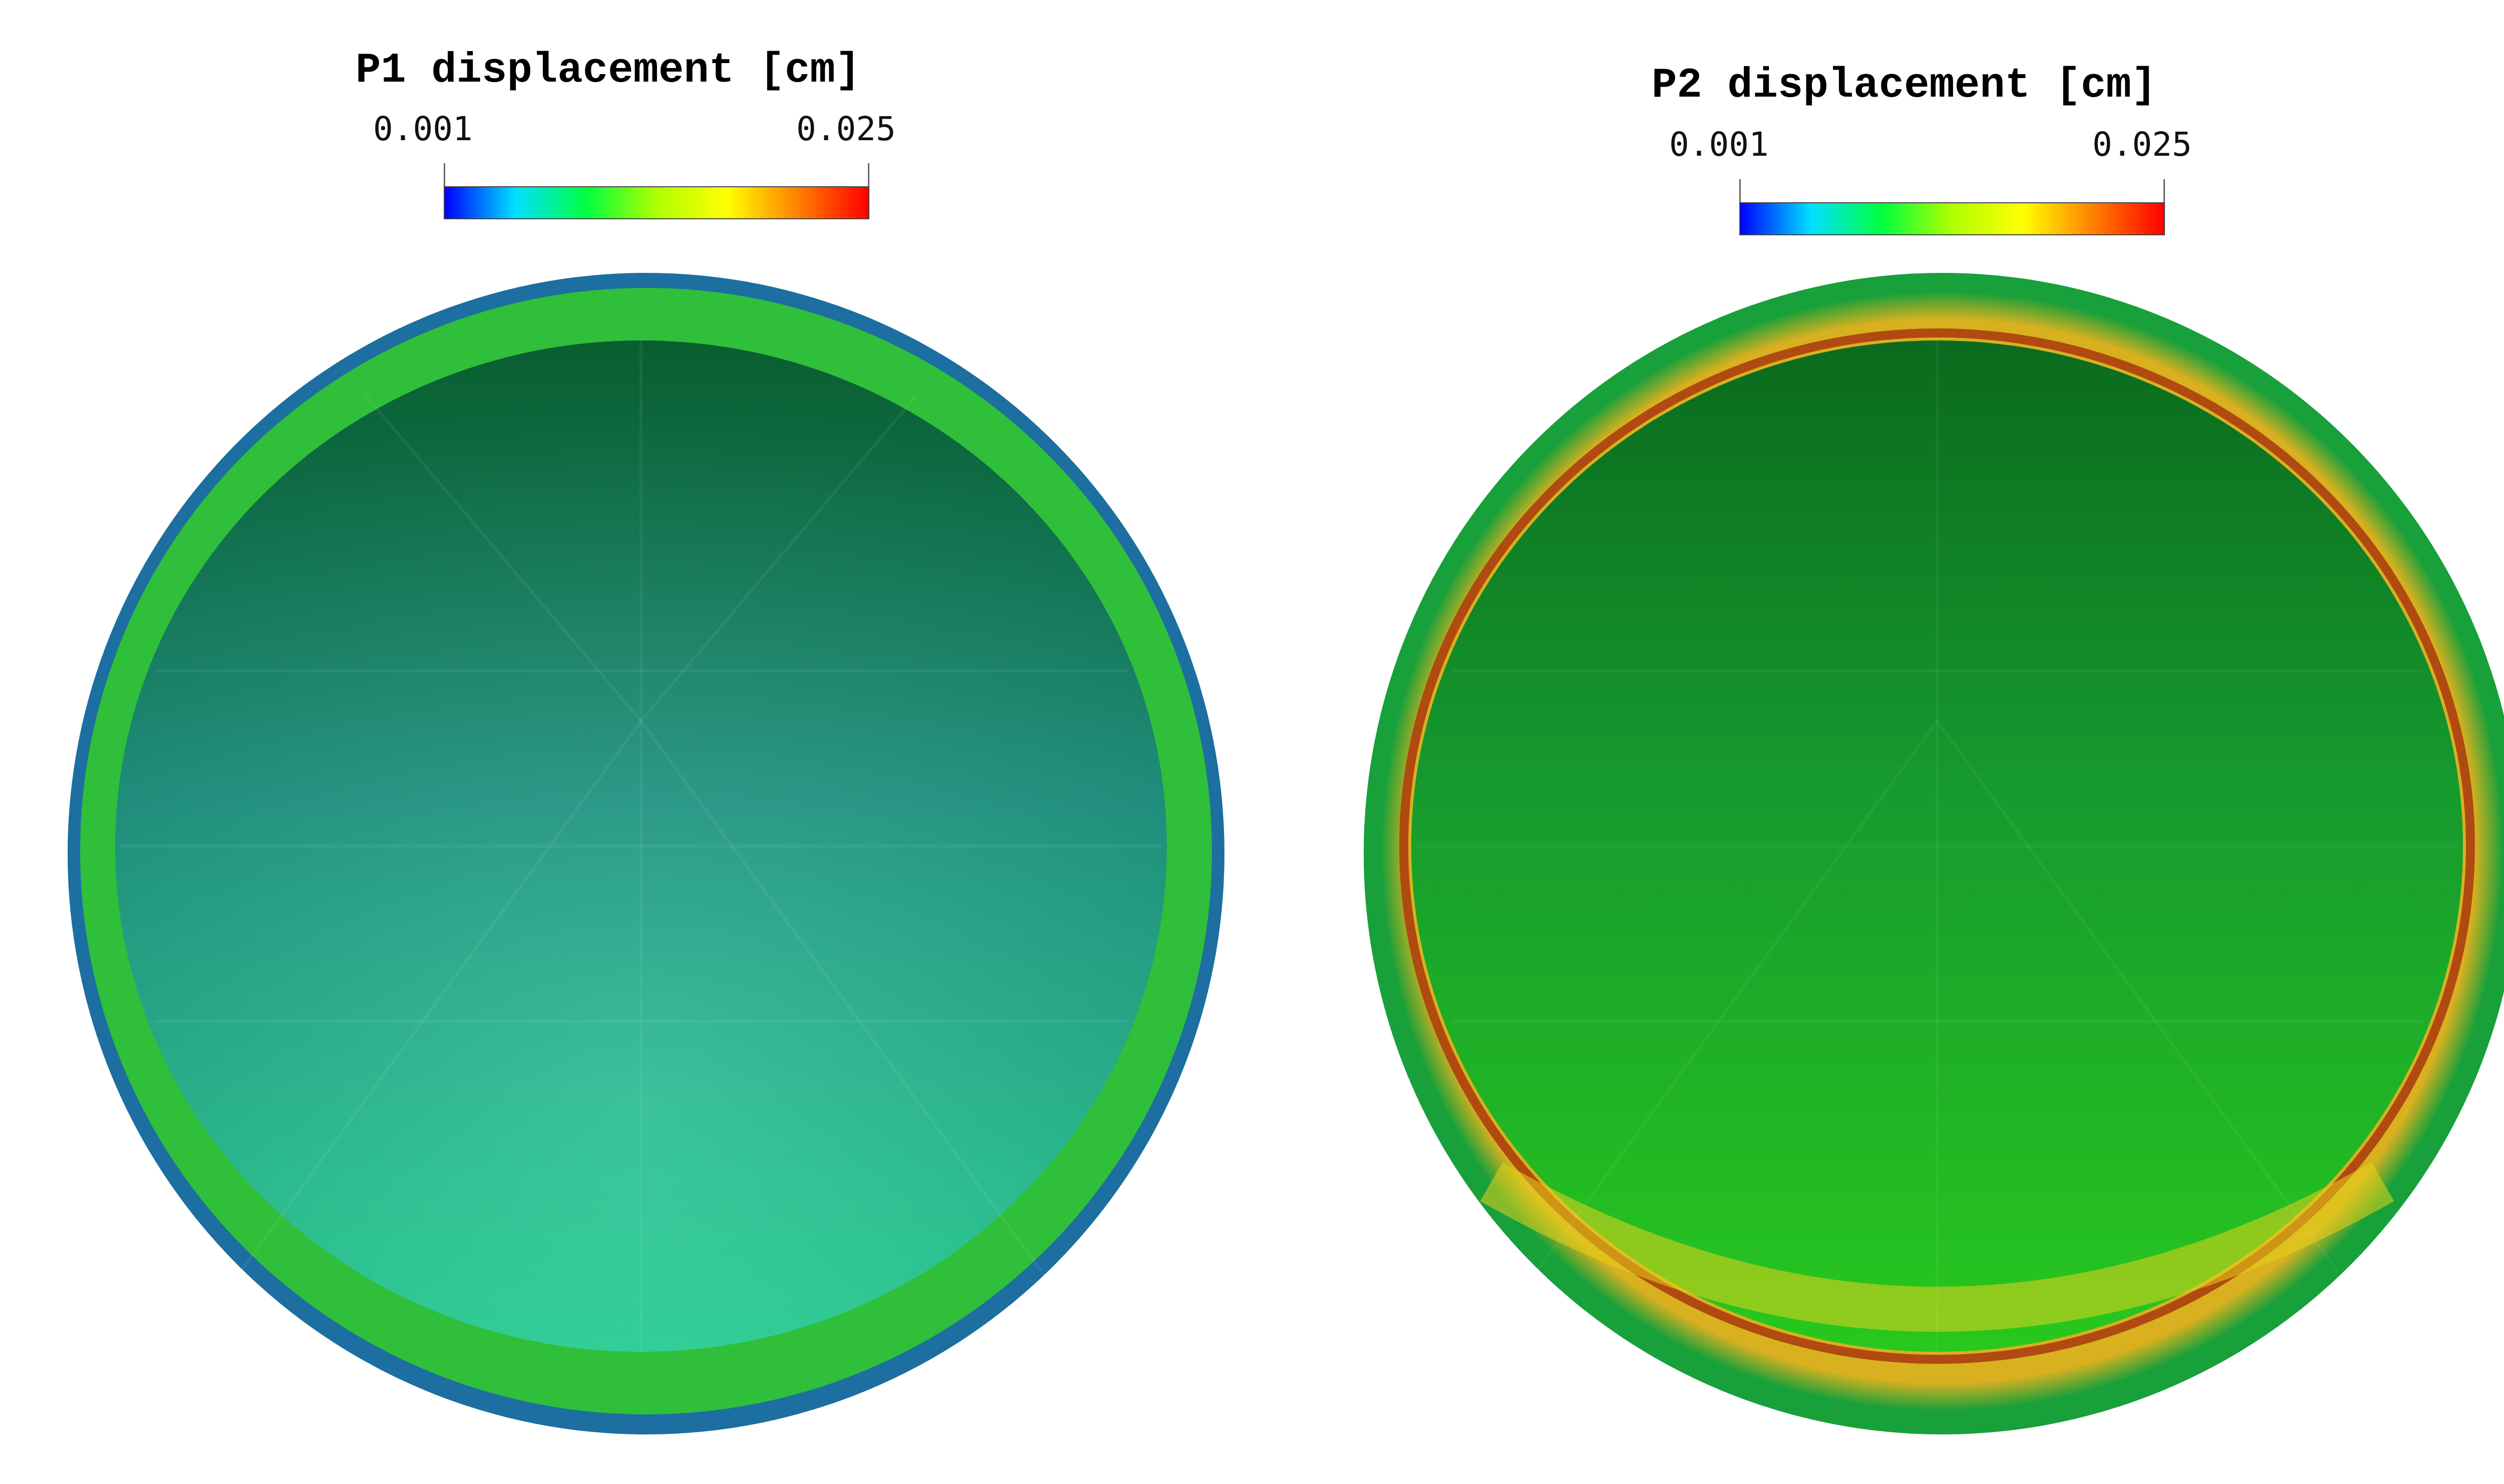  Describe the element at coordinates (1719, 144) in the screenshot. I see `p2-legend-min-label: 0.001` at that location.